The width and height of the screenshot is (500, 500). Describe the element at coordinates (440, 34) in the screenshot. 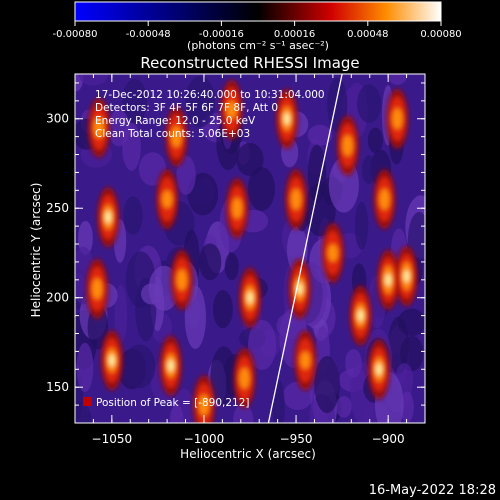

I see `colorbar-tick-label: 0.00080` at that location.